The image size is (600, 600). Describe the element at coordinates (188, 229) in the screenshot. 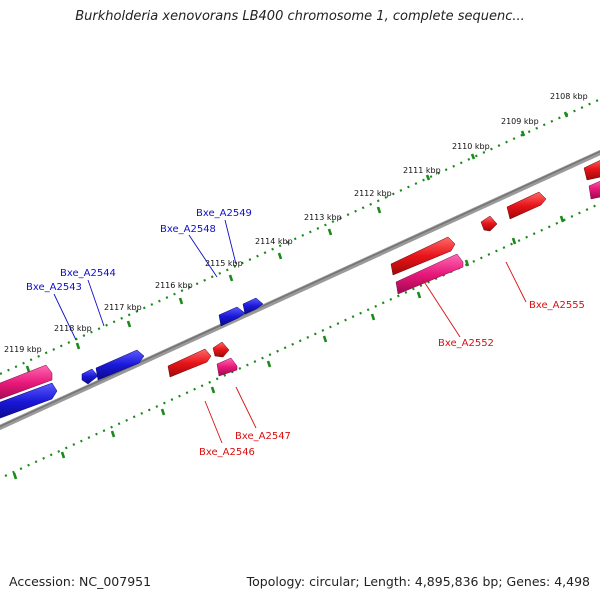

I see `gene-label-bxe-a2548: Bxe_A2548` at that location.